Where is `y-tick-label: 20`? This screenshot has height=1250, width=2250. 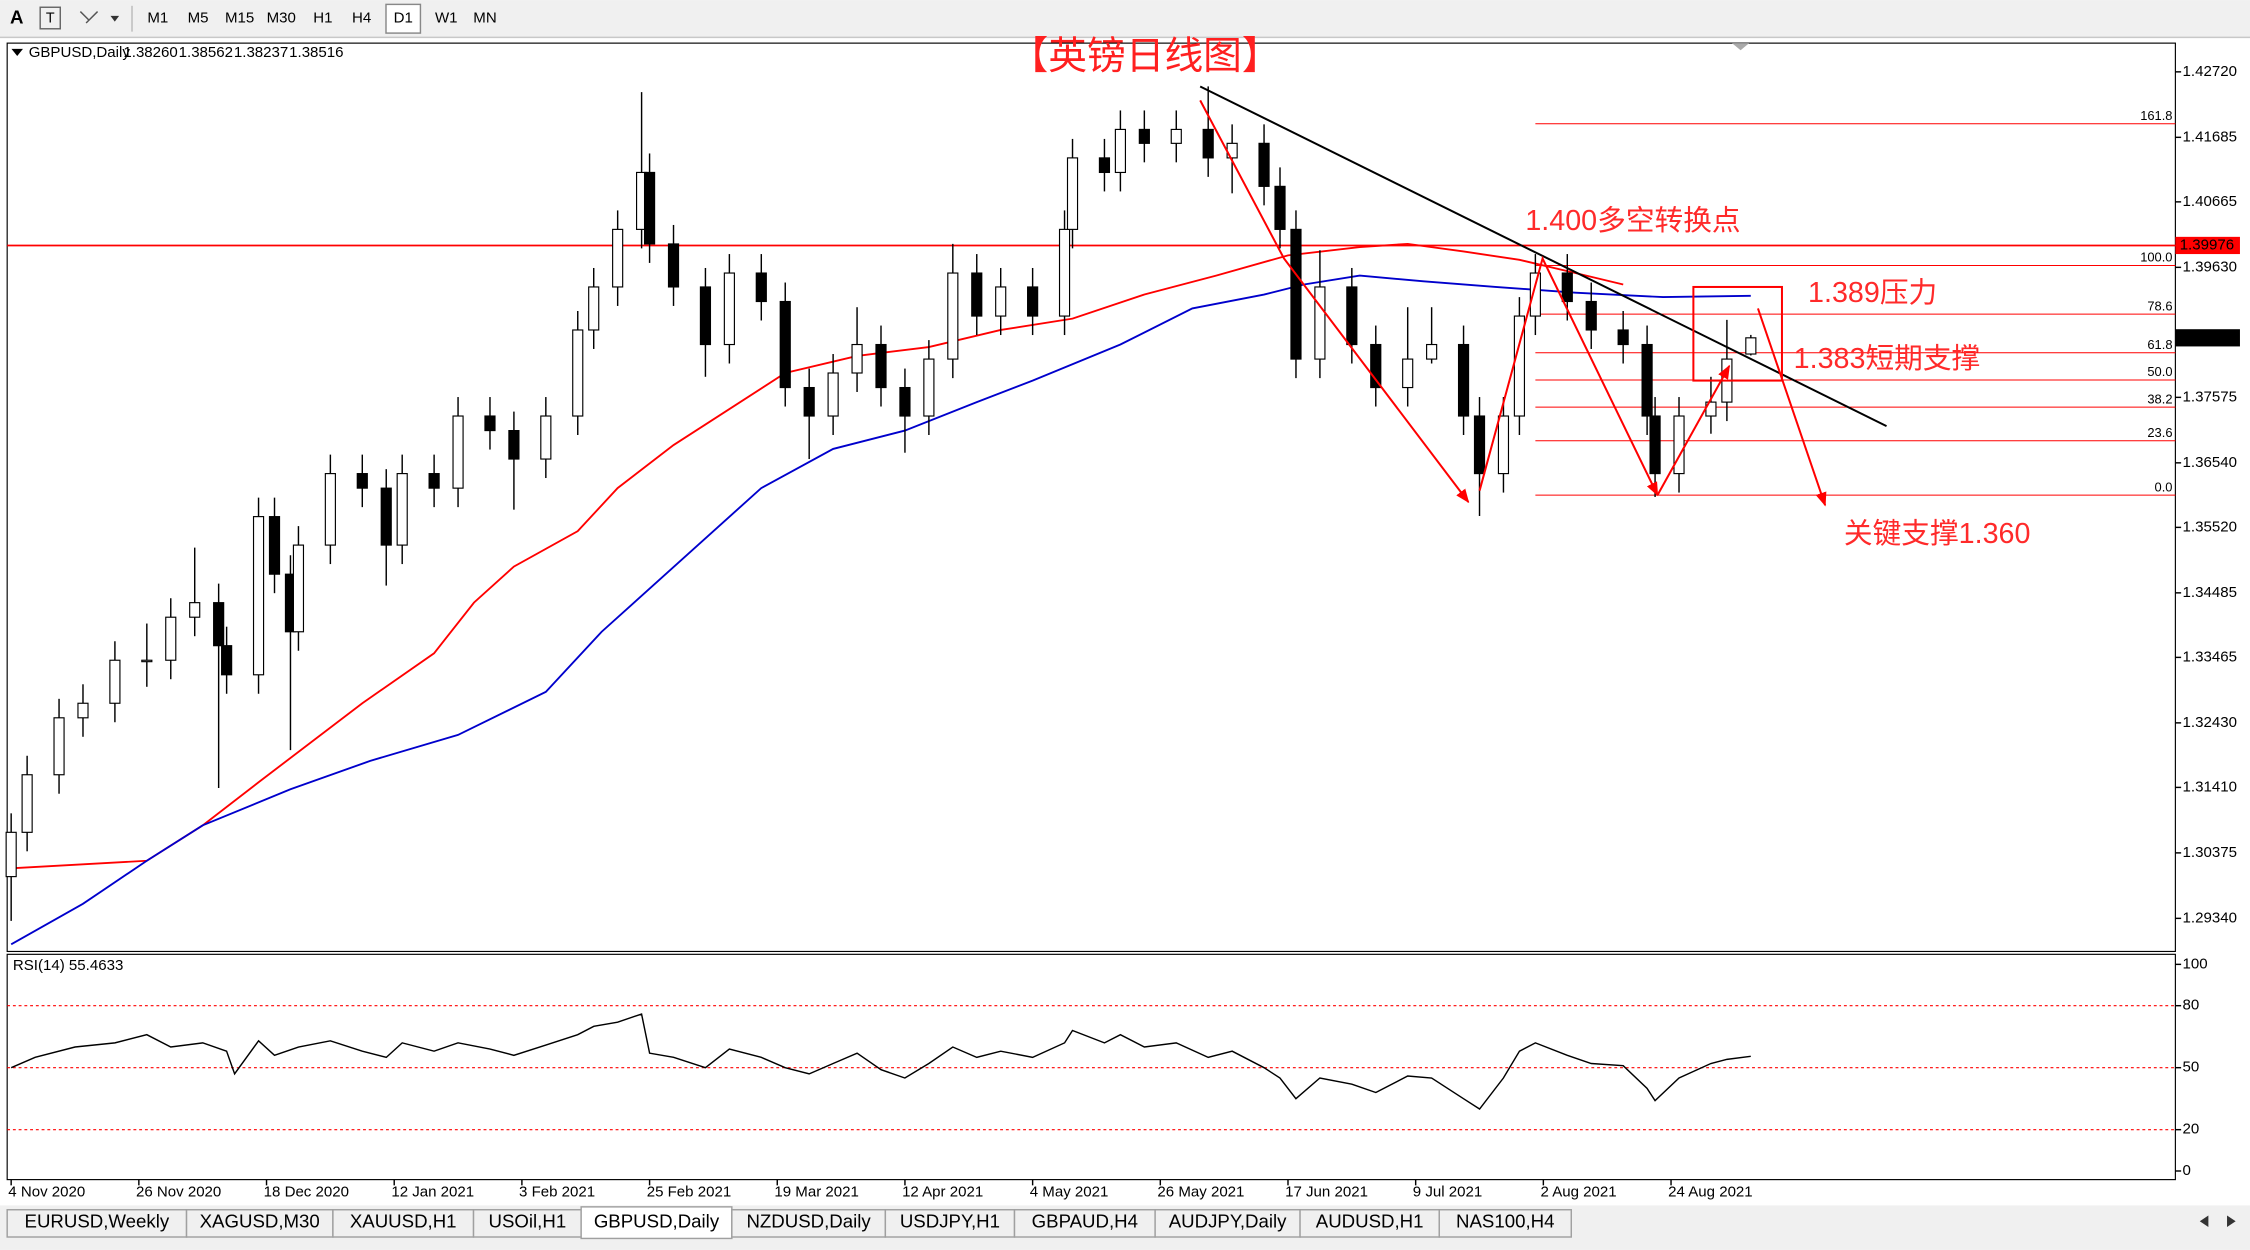 y-tick-label: 20 is located at coordinates (2191, 1129).